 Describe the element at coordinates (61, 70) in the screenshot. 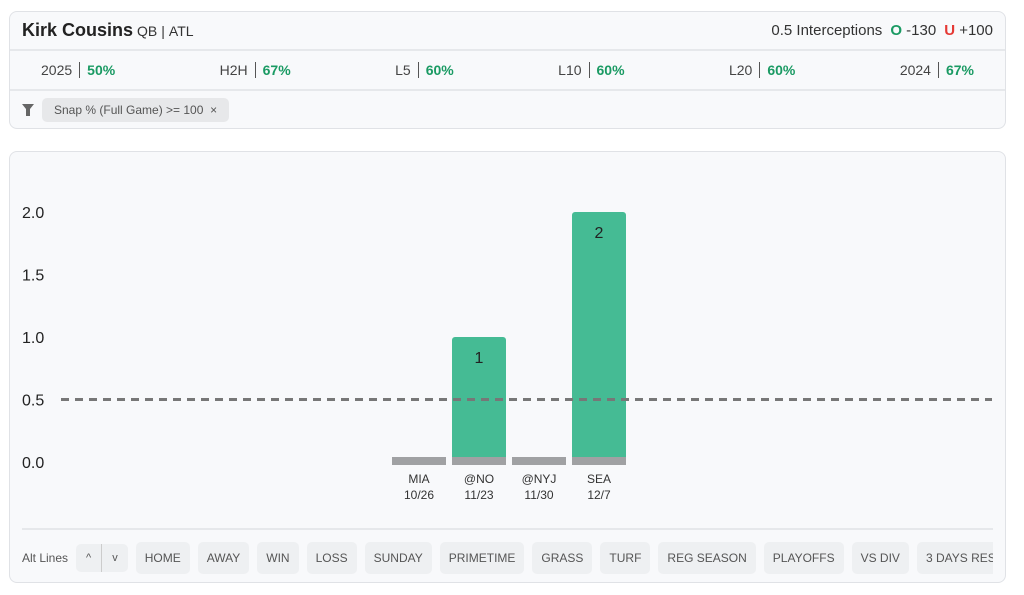

I see `stat-label: 2025` at that location.